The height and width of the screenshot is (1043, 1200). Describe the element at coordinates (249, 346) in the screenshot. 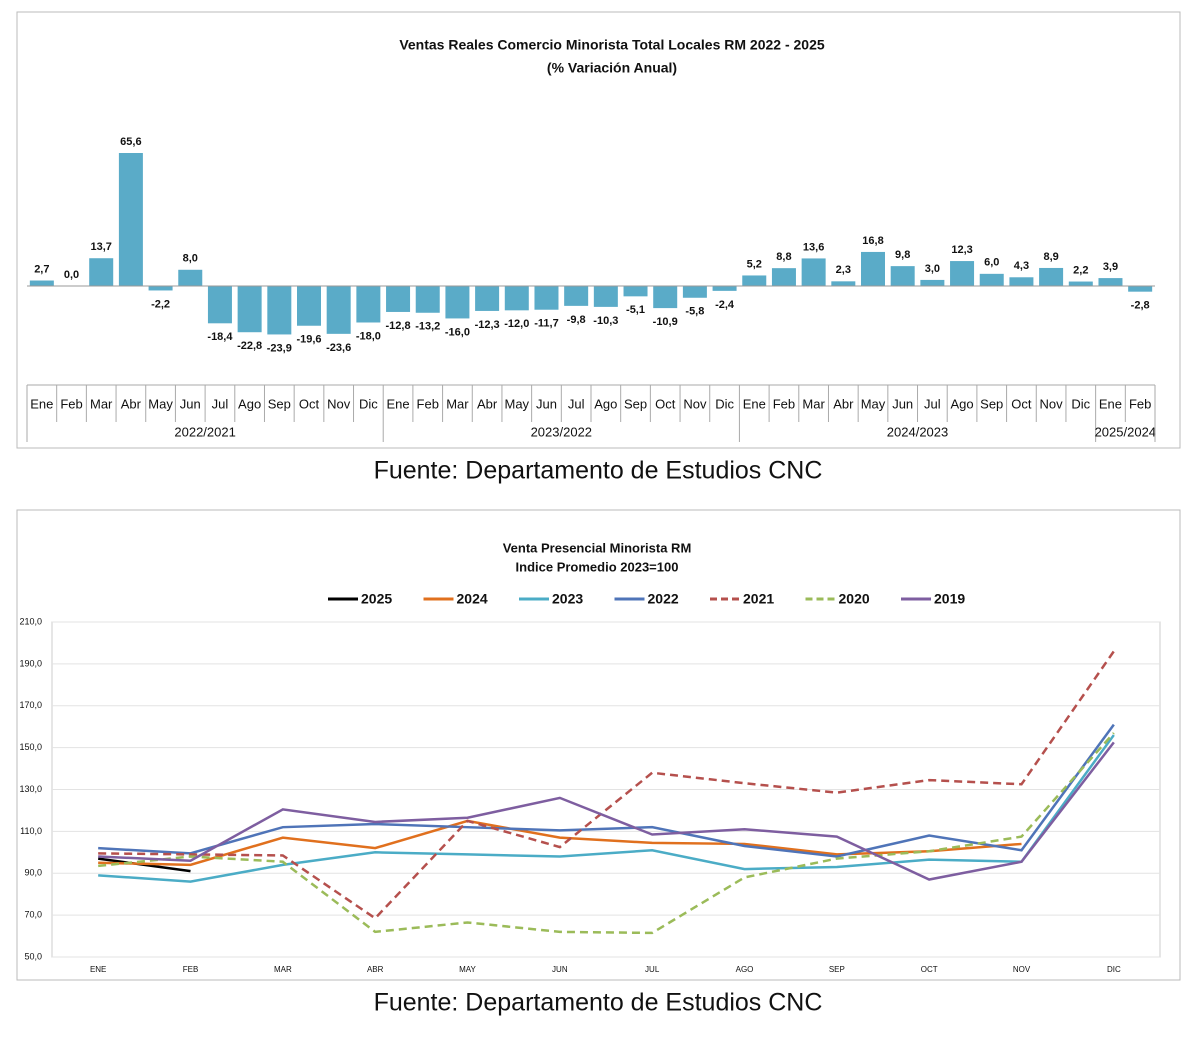

I see `data-label: -22,8` at that location.